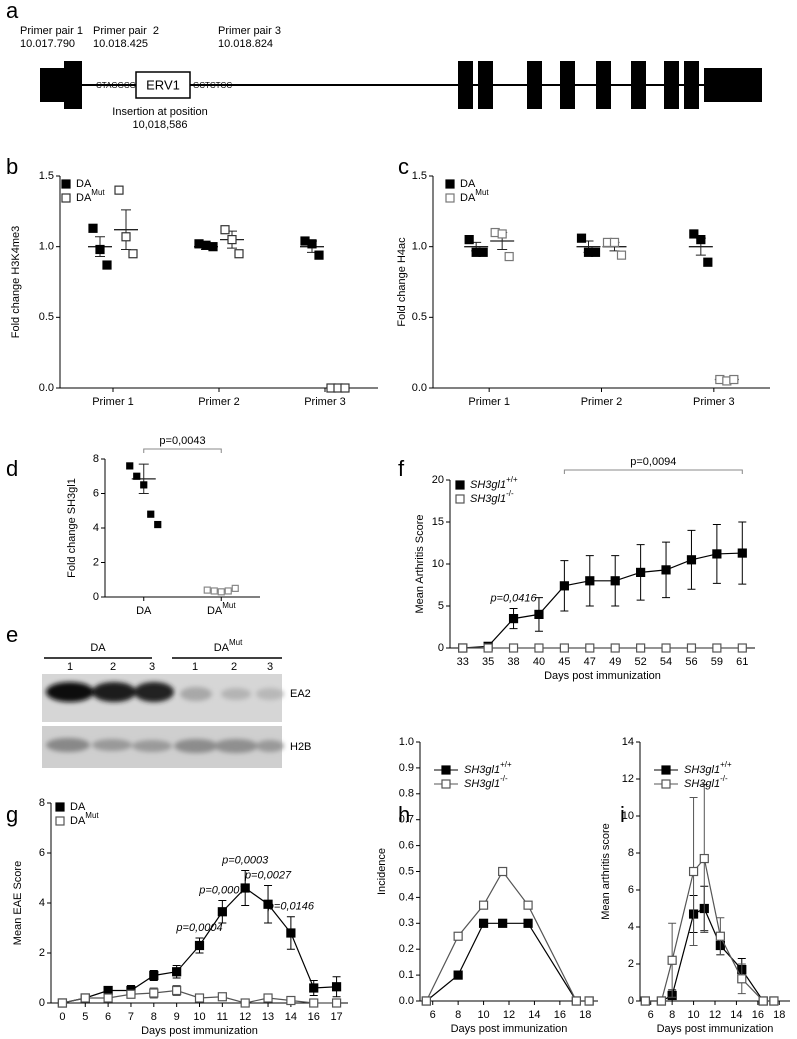 The width and height of the screenshot is (797, 1039). Describe the element at coordinates (234, 667) in the screenshot. I see `lane-label: 2` at that location.